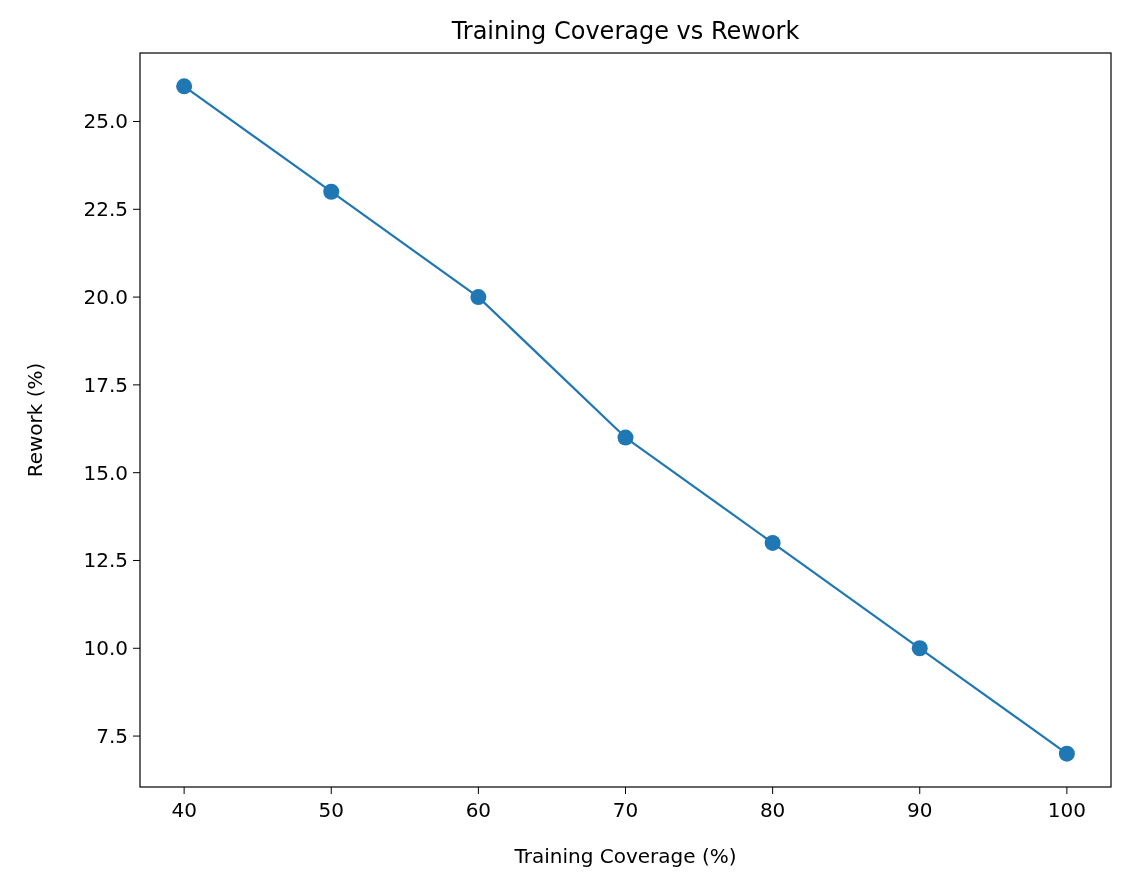 This screenshot has height=881, width=1123. What do you see at coordinates (625, 31) in the screenshot?
I see `chart-title: Training Coverage vs Rework` at bounding box center [625, 31].